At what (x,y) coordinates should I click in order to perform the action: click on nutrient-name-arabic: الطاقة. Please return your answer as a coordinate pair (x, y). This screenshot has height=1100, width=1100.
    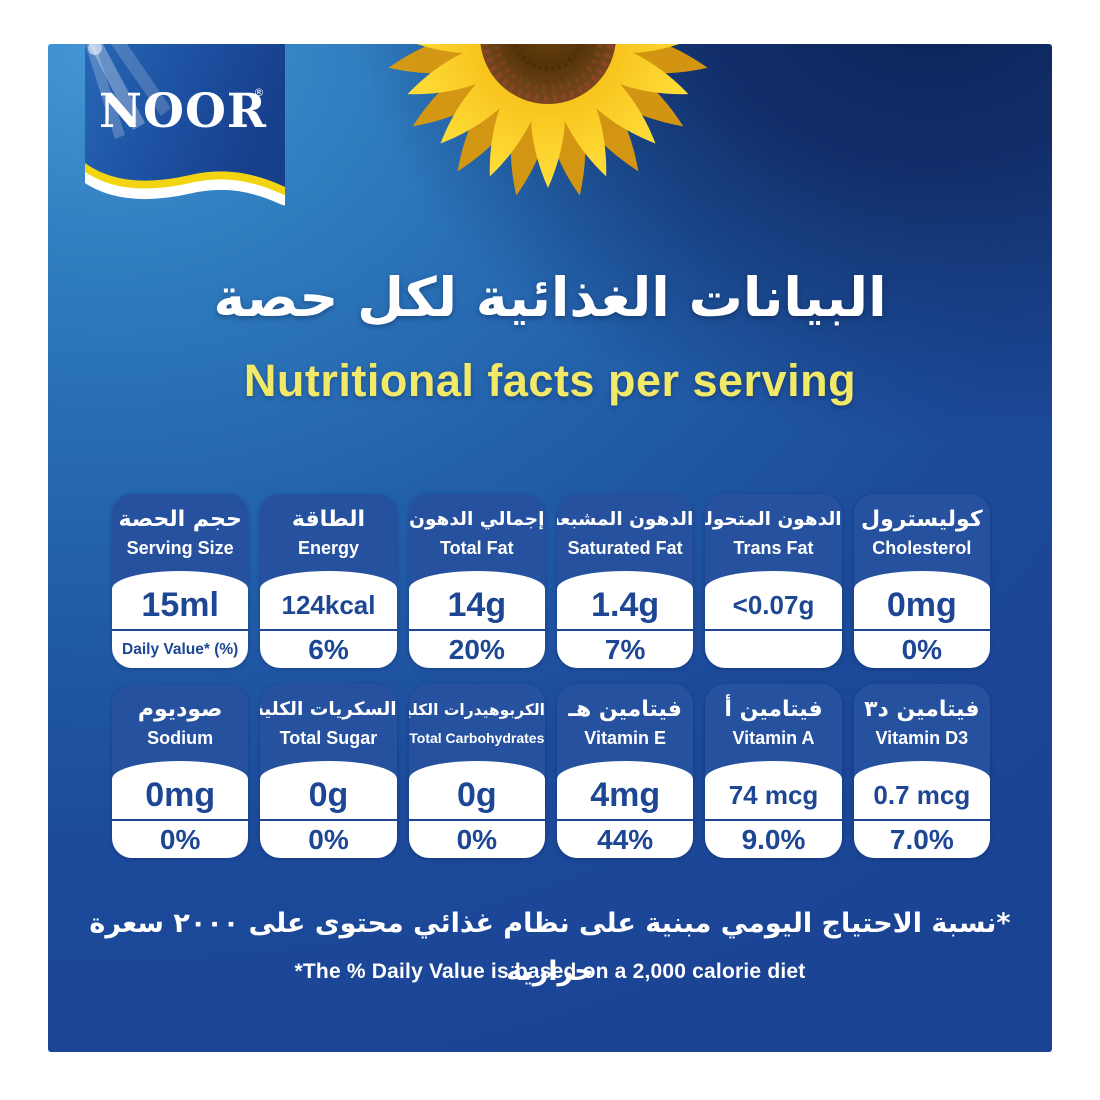
    Looking at the image, I should click on (328, 519).